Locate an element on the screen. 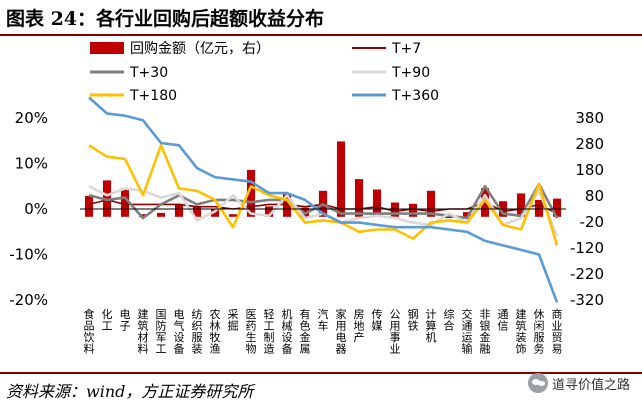 This screenshot has height=404, width=642. category-label: 医药生物 is located at coordinates (251, 332).